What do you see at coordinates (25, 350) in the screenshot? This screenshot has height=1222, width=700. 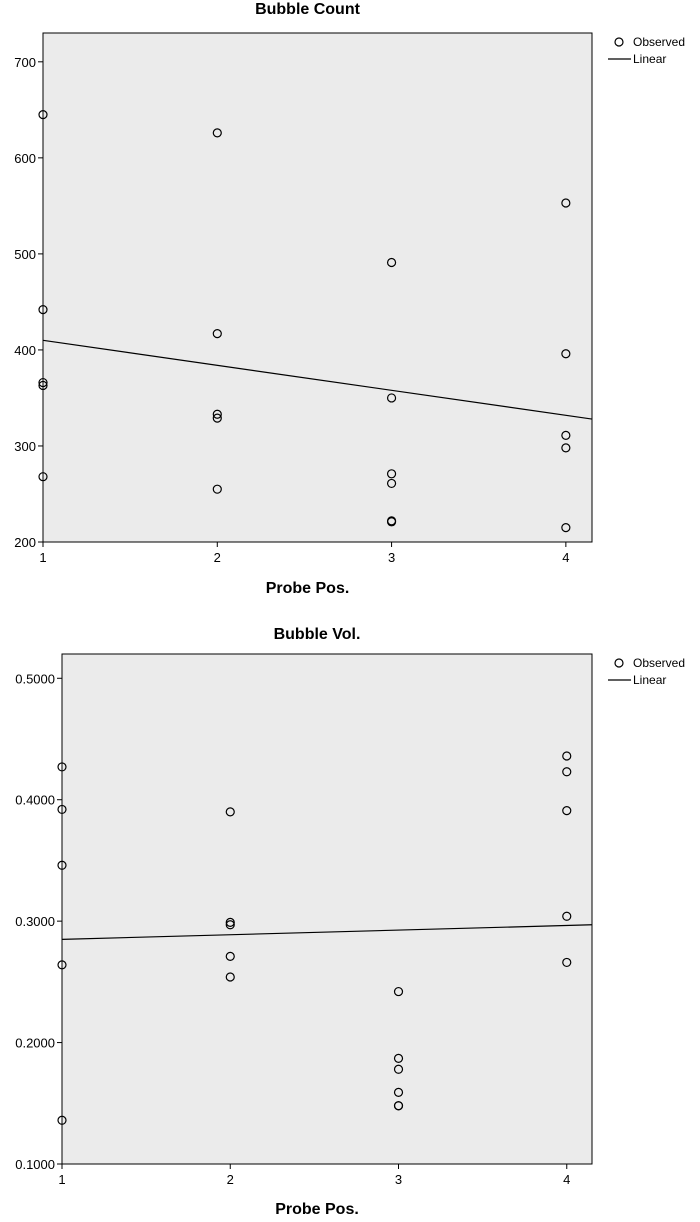 I see `chart-1-y-tick-label: 400` at bounding box center [25, 350].